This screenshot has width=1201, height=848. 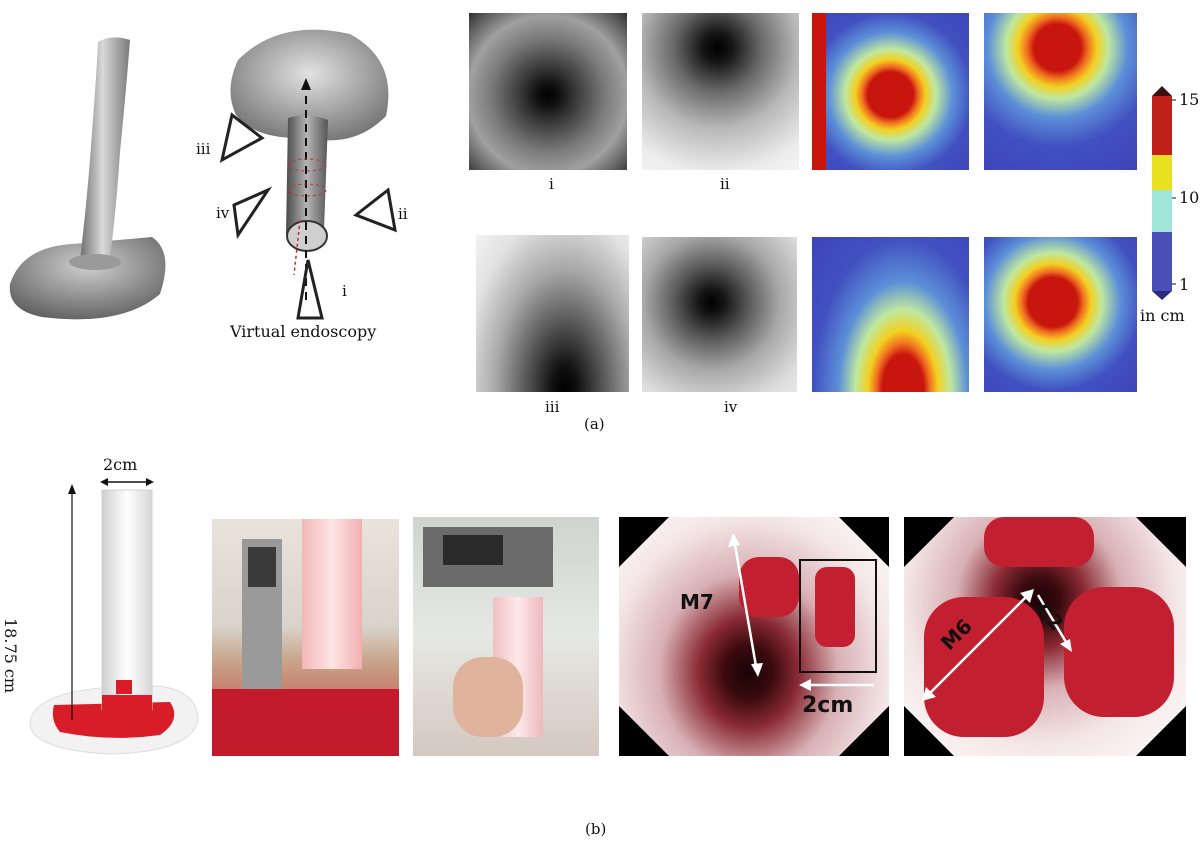 What do you see at coordinates (310, 289) in the screenshot?
I see `camera-i-icon` at bounding box center [310, 289].